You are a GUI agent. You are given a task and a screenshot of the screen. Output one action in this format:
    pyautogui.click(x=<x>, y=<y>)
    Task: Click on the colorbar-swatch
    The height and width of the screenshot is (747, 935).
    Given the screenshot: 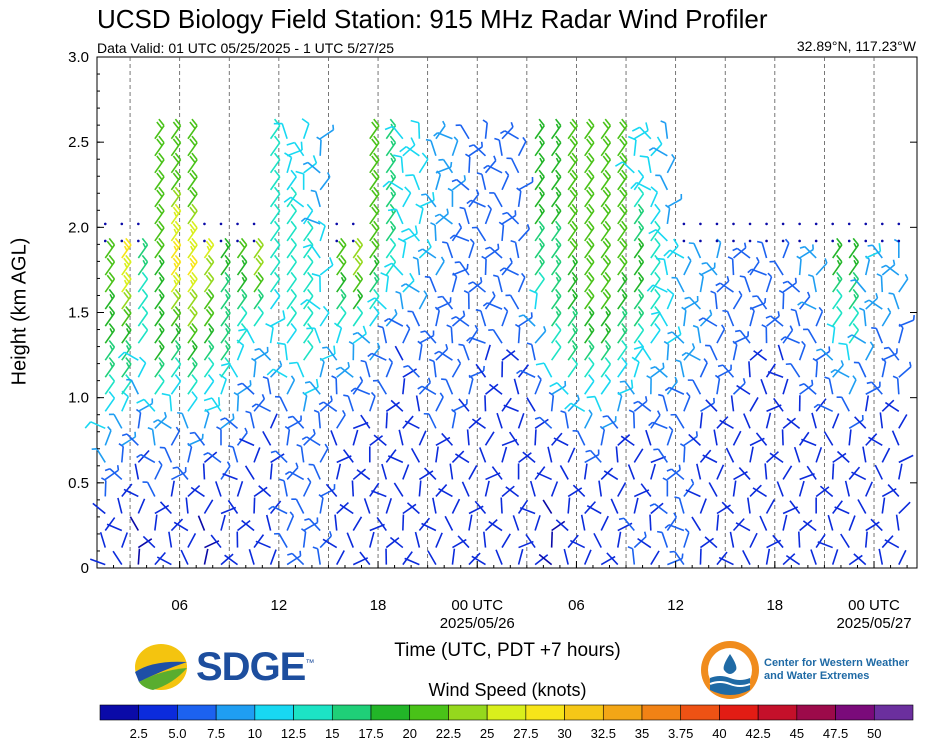 What is the action you would take?
    pyautogui.click(x=429, y=712)
    